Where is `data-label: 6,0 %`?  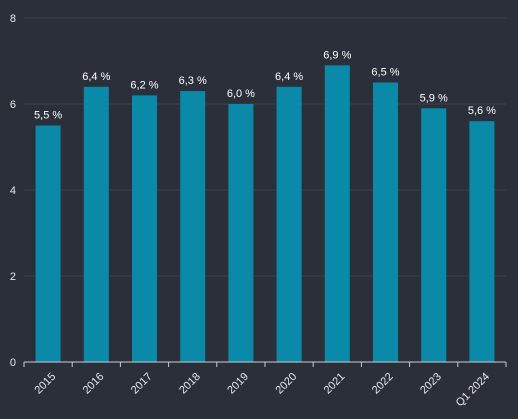 data-label: 6,0 % is located at coordinates (241, 94).